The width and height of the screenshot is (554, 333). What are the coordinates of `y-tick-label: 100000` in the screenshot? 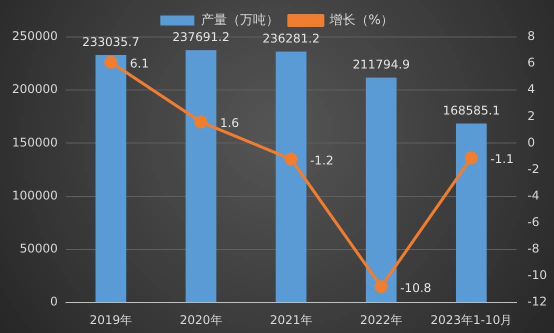 It's located at (35, 195).